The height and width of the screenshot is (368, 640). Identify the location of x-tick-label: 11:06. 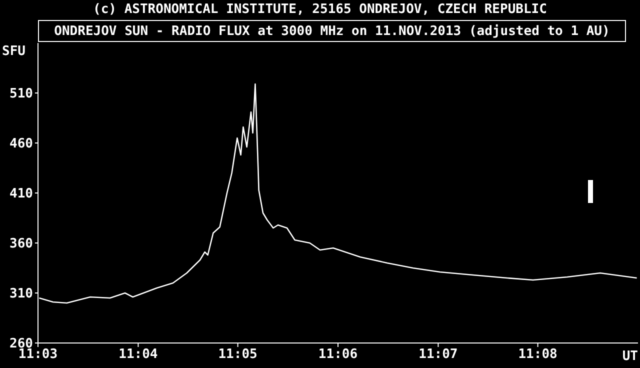
(338, 354).